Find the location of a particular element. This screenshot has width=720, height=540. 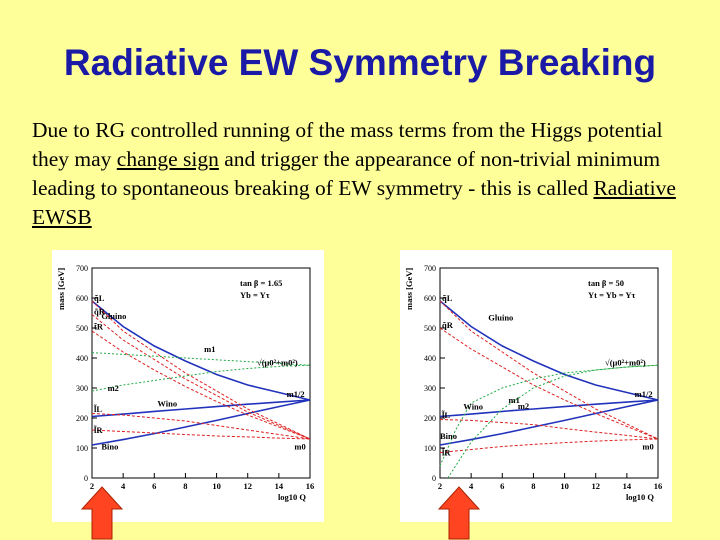

right-x-tick-label: 6 is located at coordinates (502, 486).